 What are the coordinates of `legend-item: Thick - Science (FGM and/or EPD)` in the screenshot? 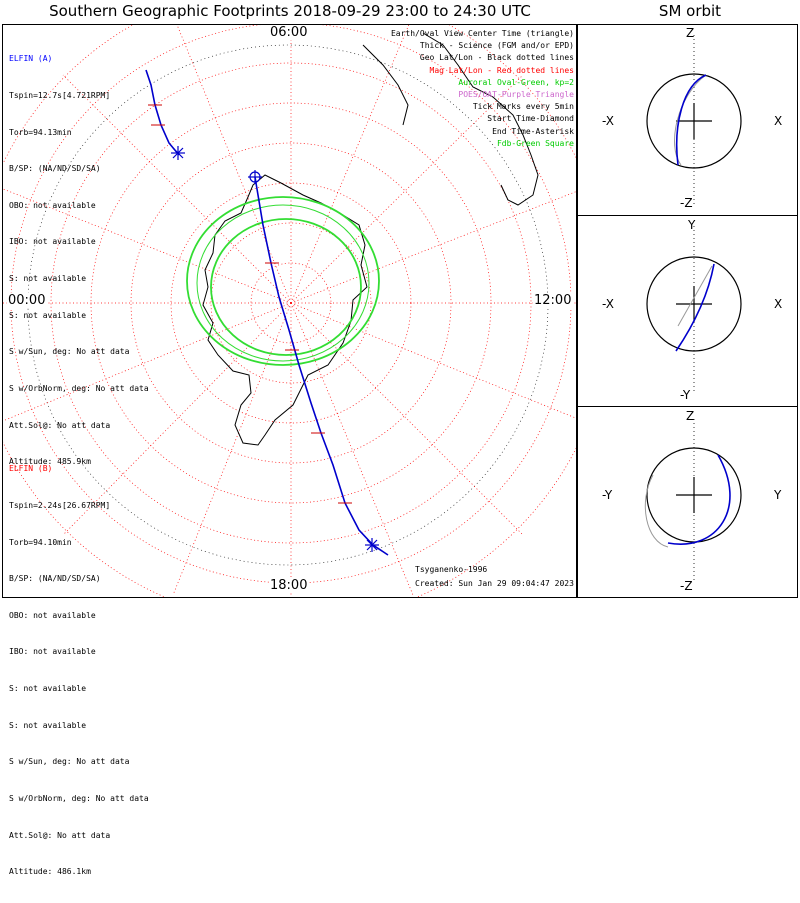 It's located at (496, 46).